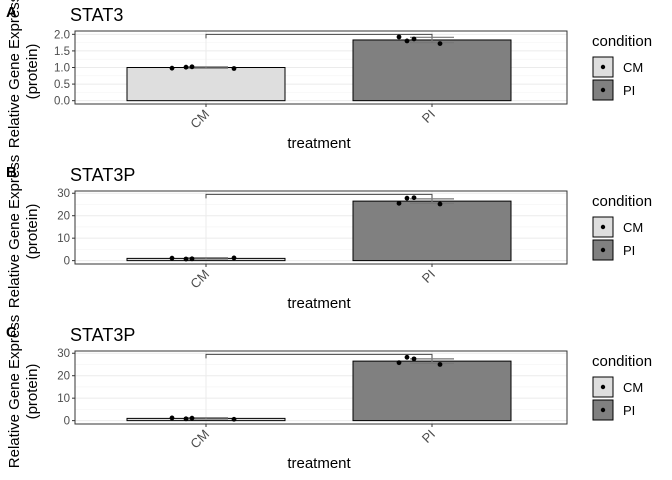  I want to click on panel-letter: B, so click(11, 172).